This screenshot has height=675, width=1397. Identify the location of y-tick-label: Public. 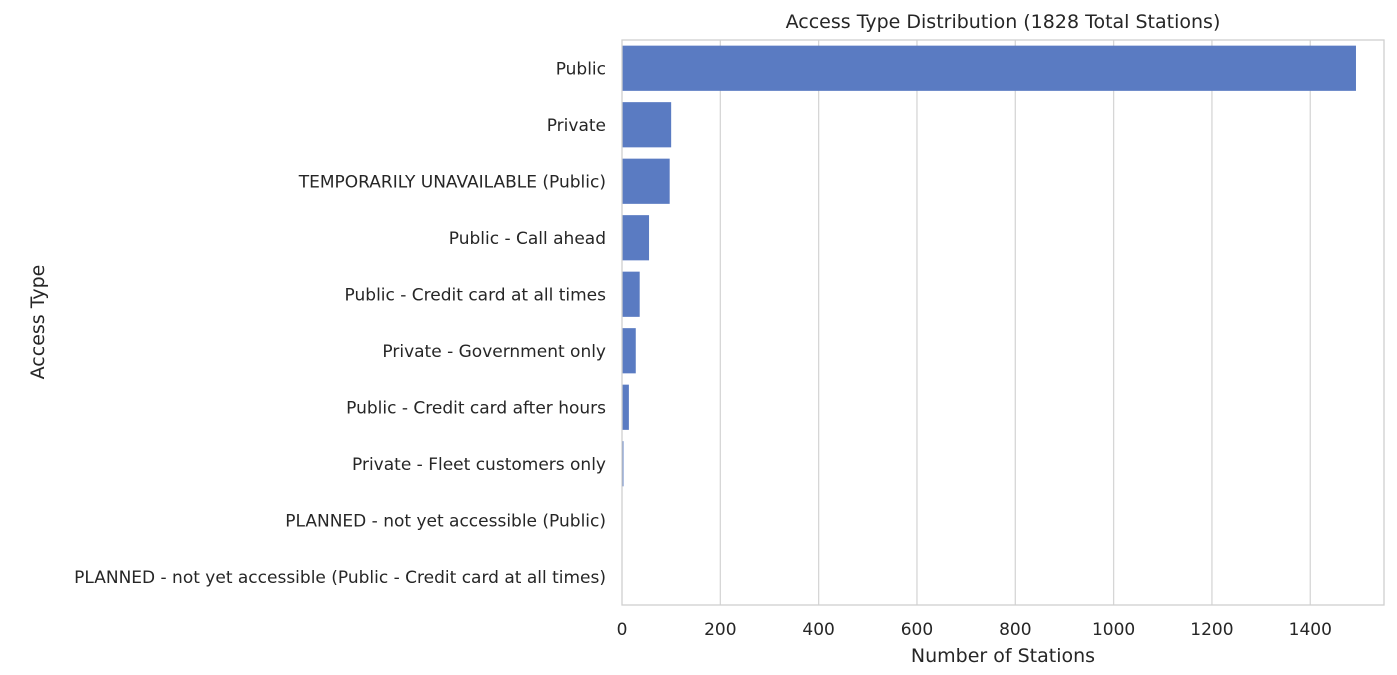
(581, 69).